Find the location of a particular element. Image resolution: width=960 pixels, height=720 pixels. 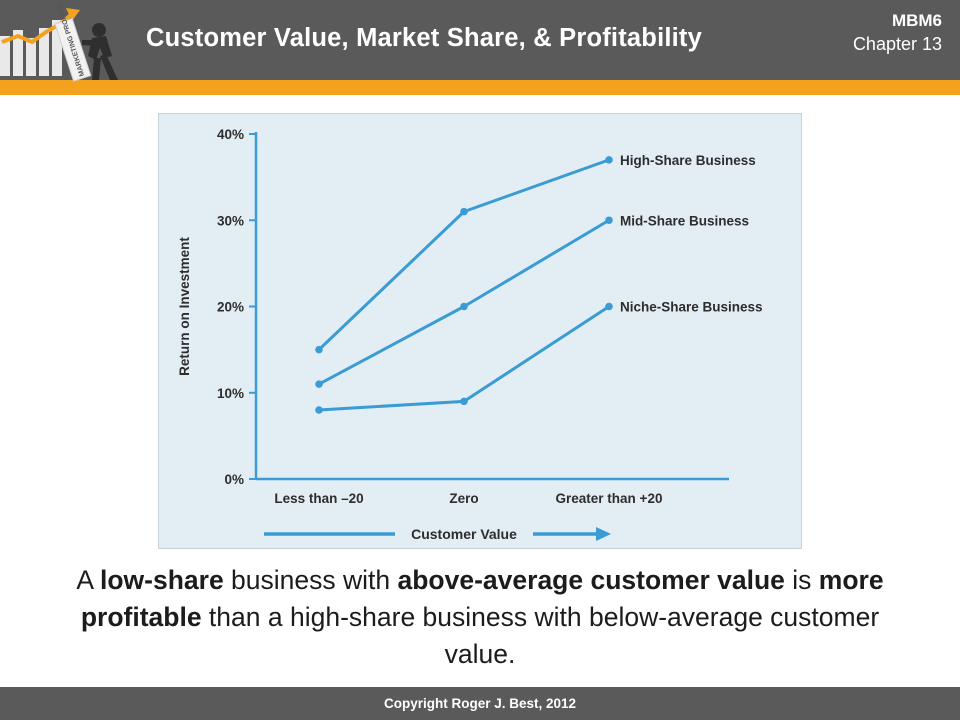

caption-part: is is located at coordinates (801, 580).